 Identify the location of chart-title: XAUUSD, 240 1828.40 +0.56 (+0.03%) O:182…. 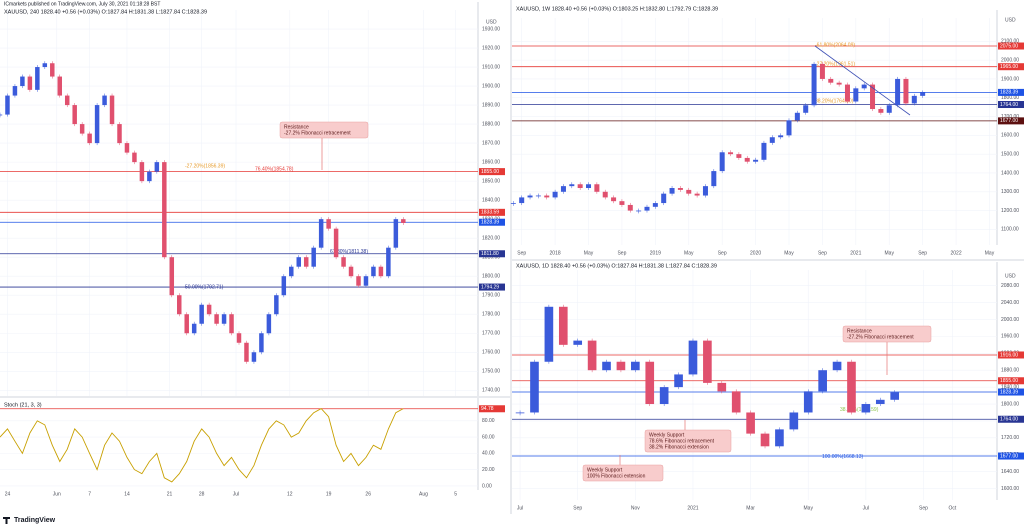
(105, 12).